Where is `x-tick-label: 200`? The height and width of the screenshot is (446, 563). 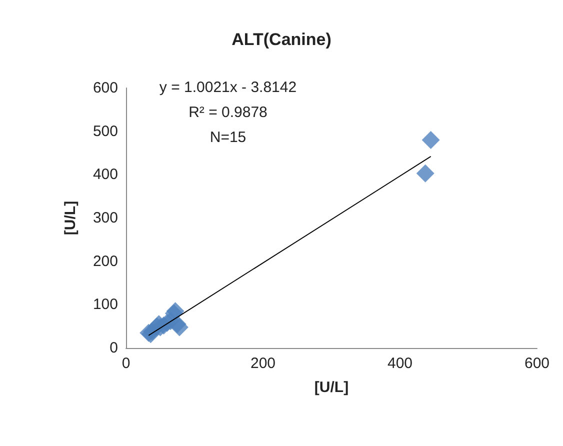
x-tick-label: 200 is located at coordinates (263, 363).